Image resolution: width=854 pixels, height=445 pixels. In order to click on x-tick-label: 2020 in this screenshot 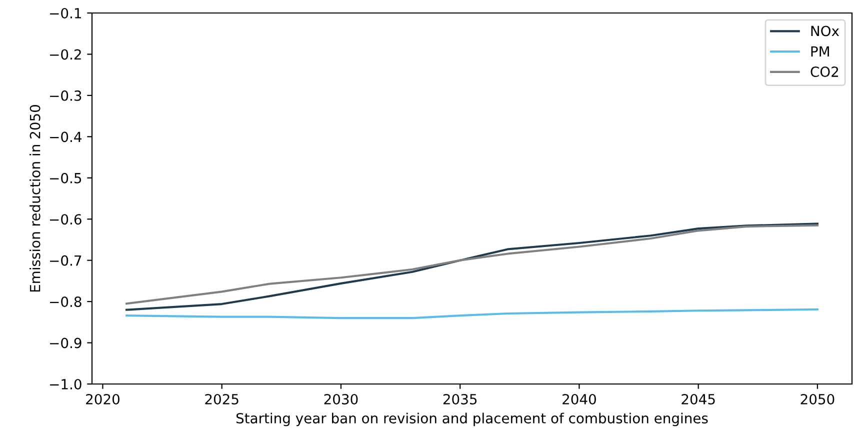, I will do `click(103, 399)`.